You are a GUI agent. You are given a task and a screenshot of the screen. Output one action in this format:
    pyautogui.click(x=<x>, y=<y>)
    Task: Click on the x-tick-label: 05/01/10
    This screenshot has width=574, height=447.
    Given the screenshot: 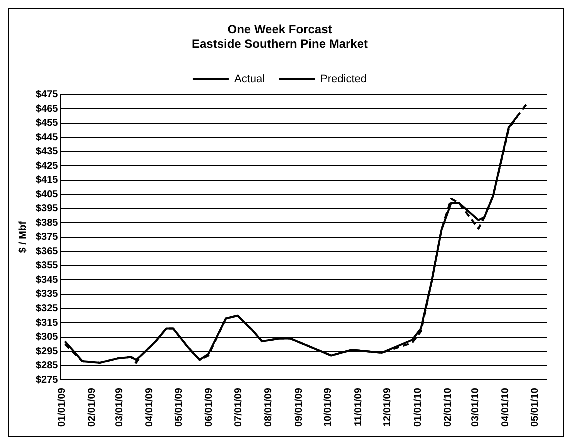 What is the action you would take?
    pyautogui.click(x=535, y=408)
    